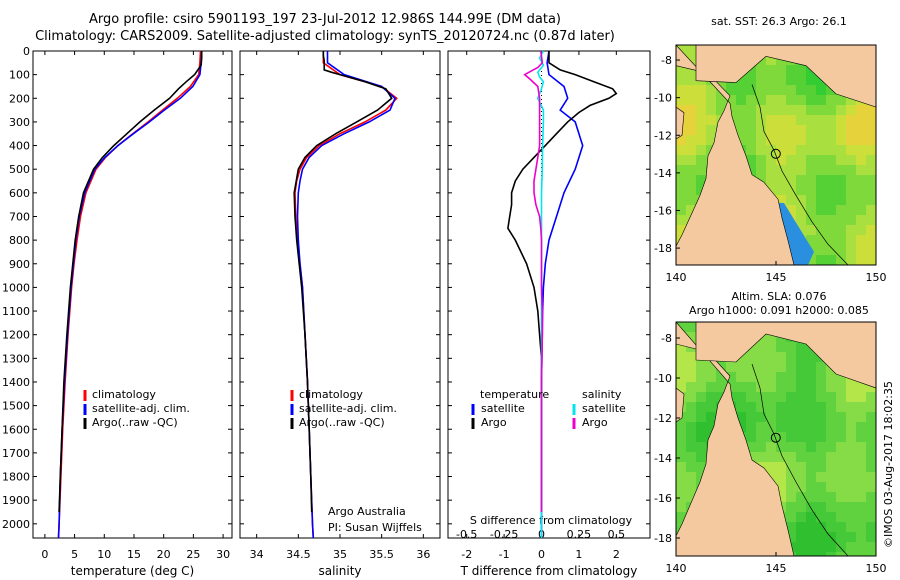 The height and width of the screenshot is (580, 900). I want to click on temperature-series-line, so click(130, 294).